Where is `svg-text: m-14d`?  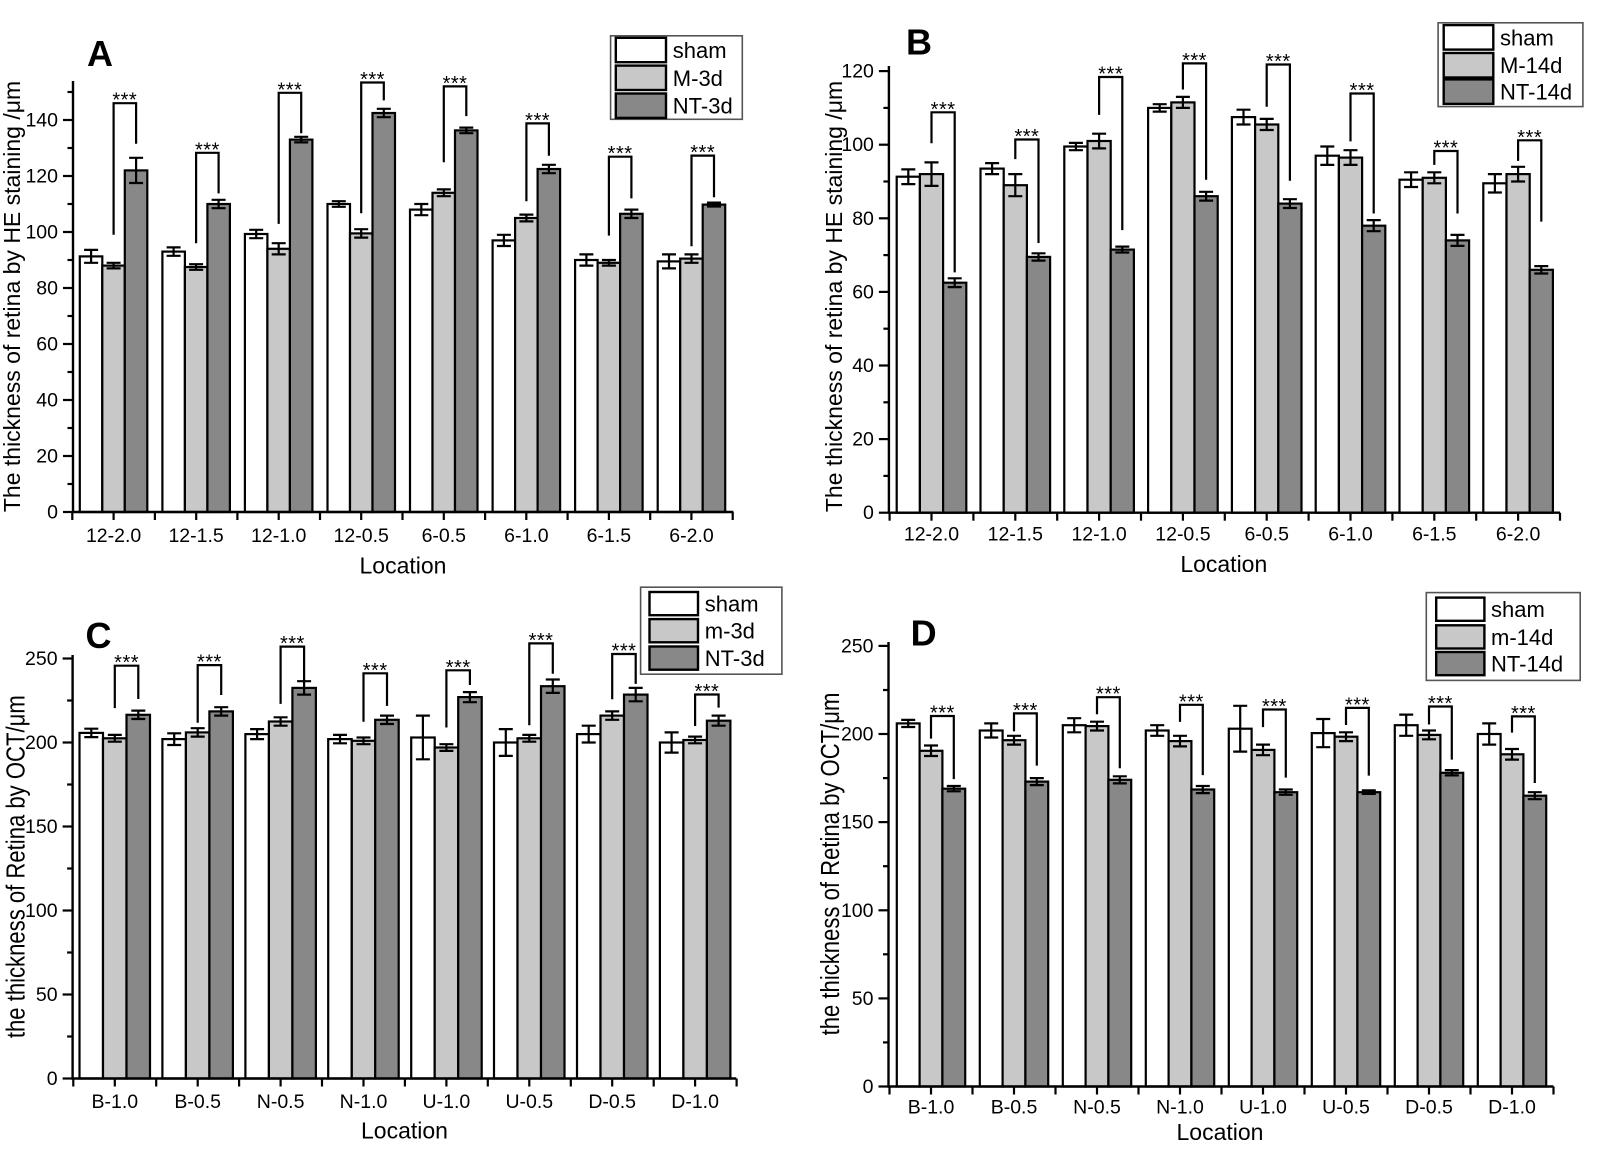 svg-text: m-14d is located at coordinates (1522, 637).